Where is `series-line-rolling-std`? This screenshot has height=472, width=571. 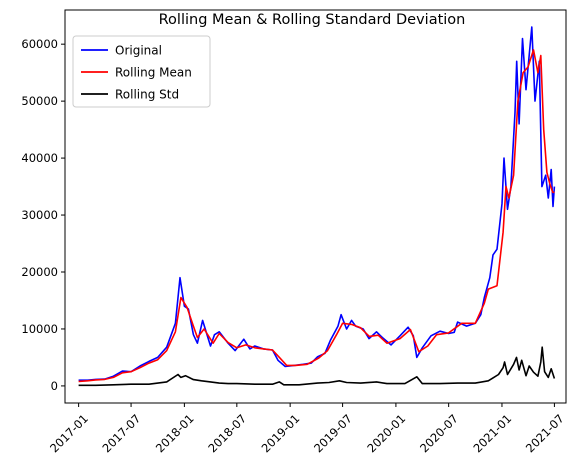 series-line-rolling-std is located at coordinates (317, 366).